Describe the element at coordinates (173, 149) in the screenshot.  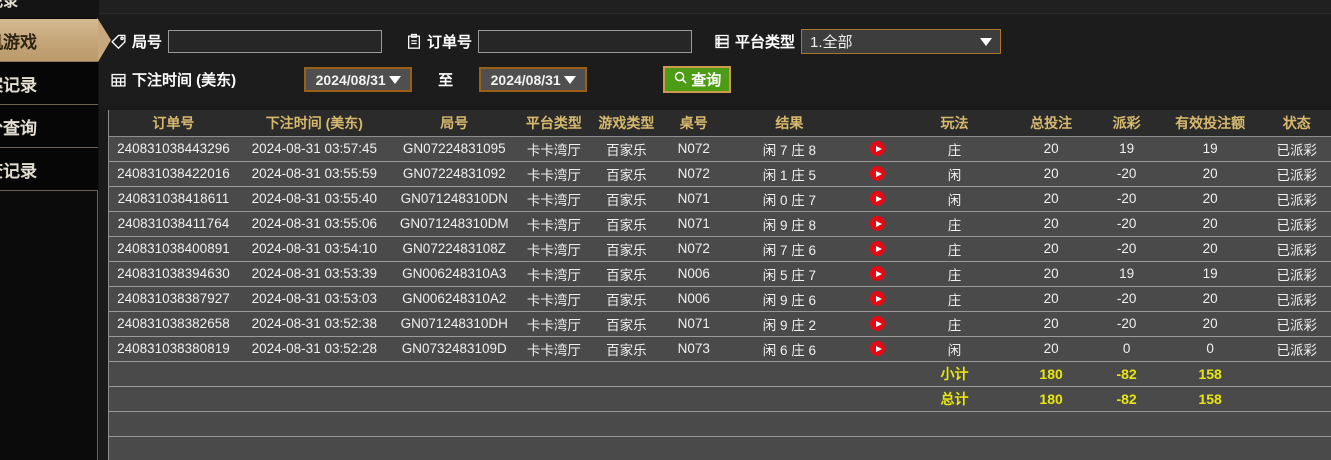
I see `cell-order-no: 240831038443296` at that location.